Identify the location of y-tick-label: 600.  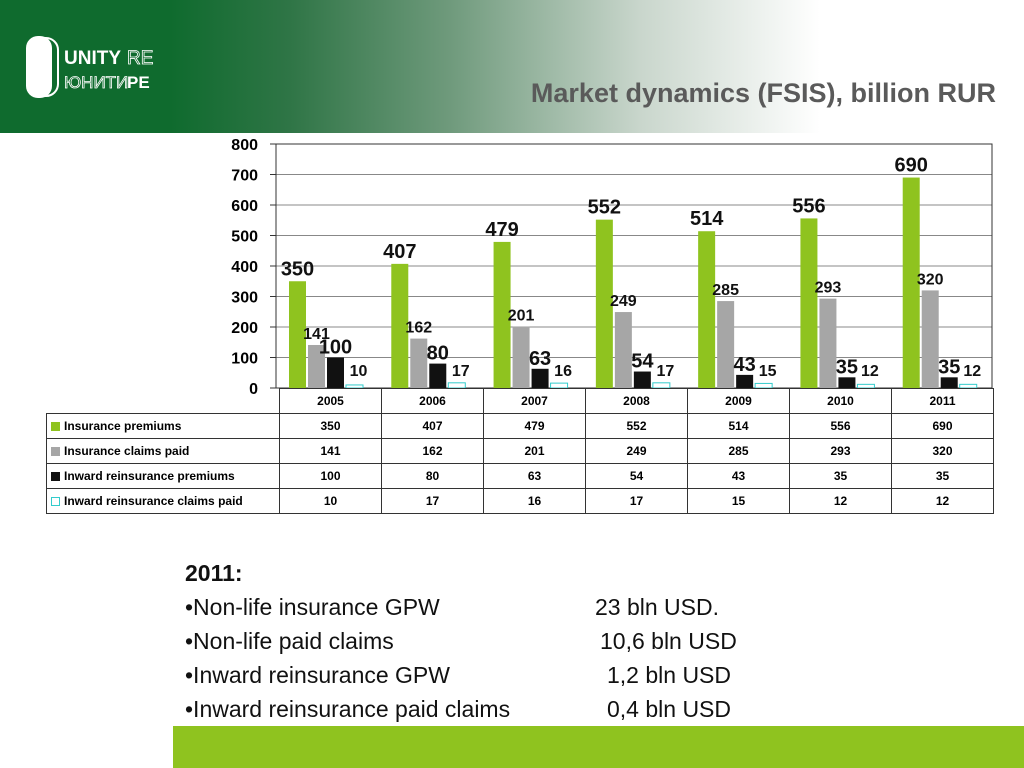
(244, 206).